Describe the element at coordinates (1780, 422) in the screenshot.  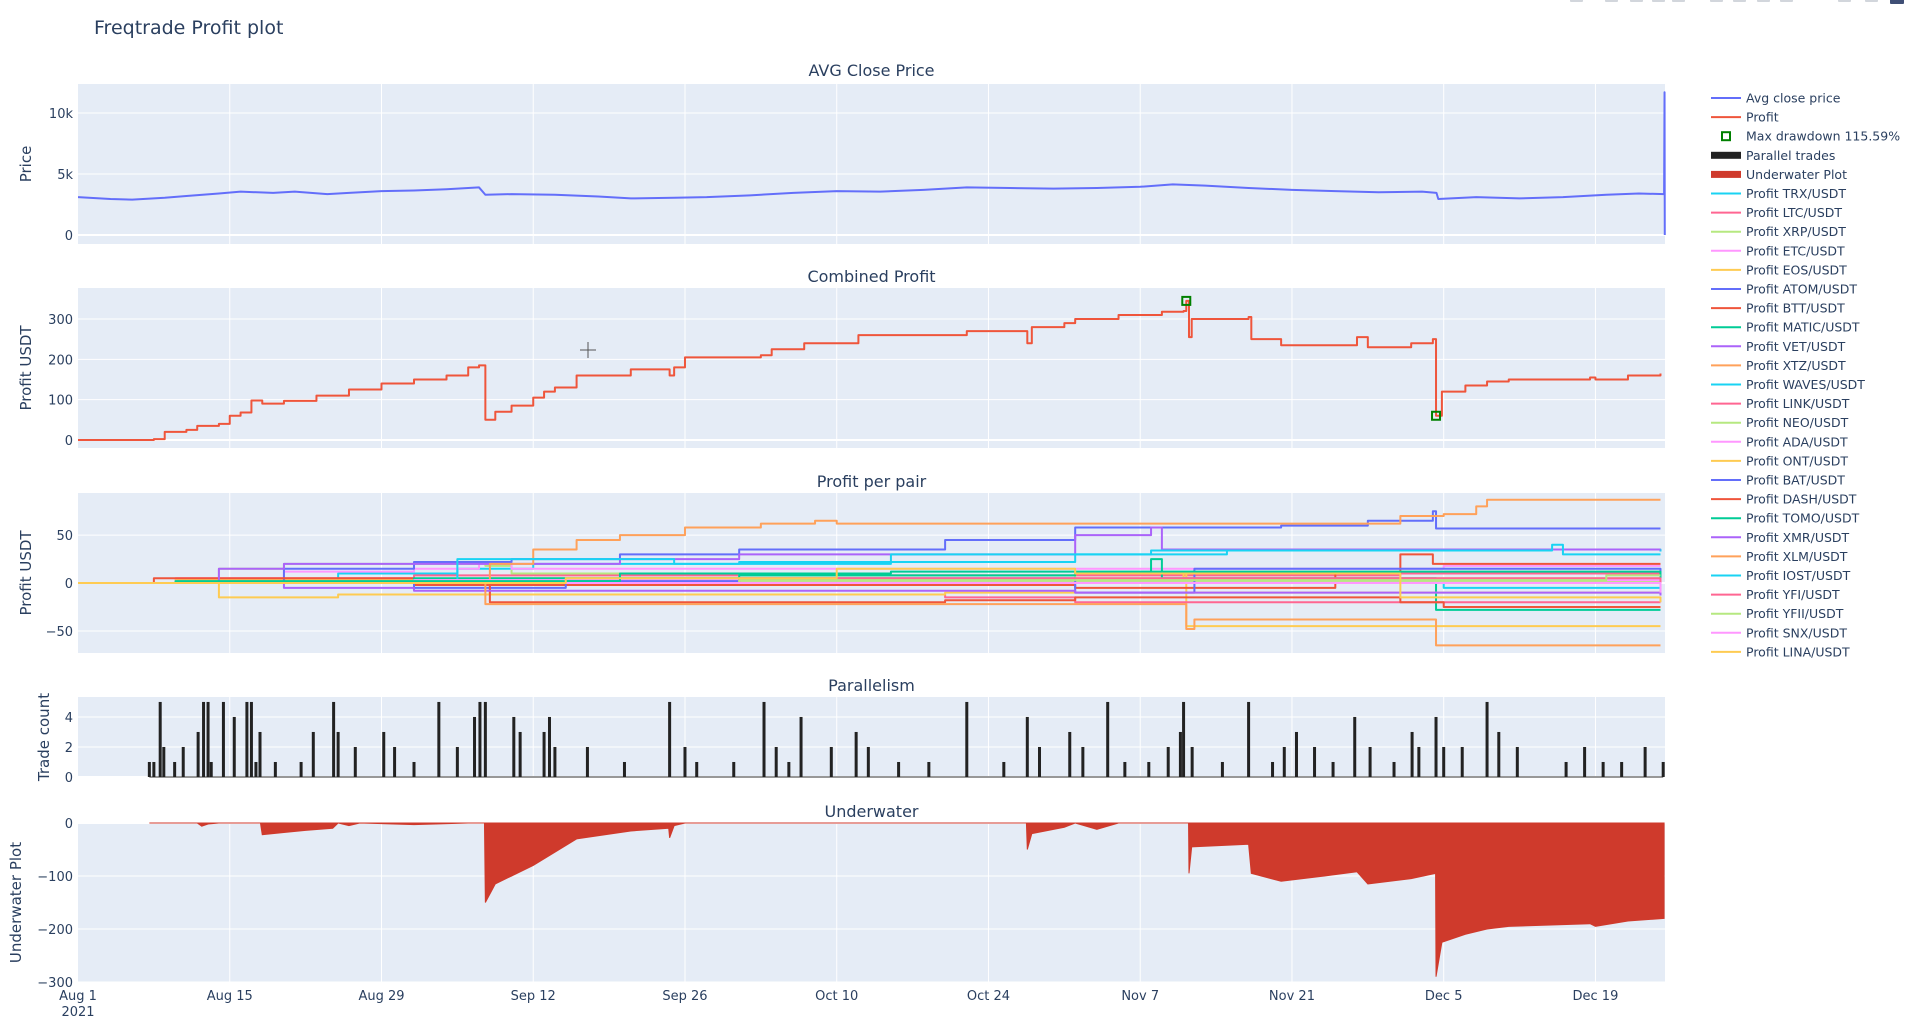
I see `legend-item: Profit NEO/USDT` at that location.